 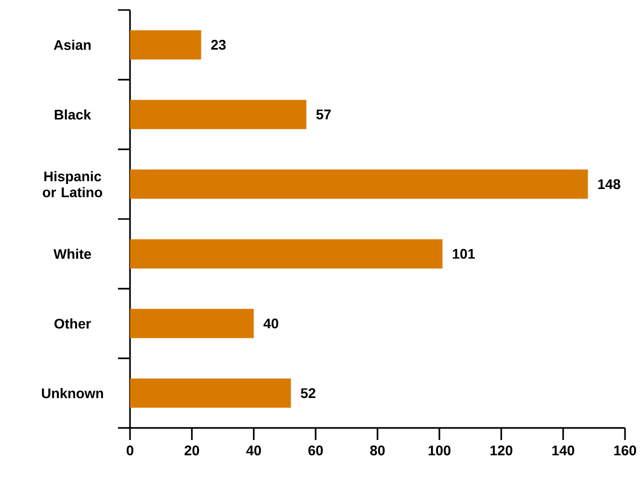 I want to click on data-label: 101, so click(x=463, y=253).